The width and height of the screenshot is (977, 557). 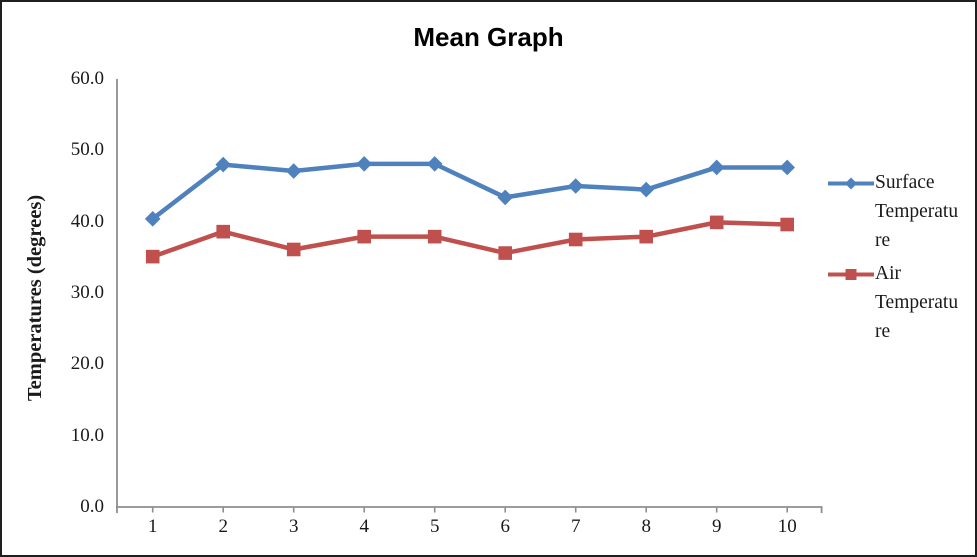 What do you see at coordinates (851, 274) in the screenshot?
I see `air-temperature-legend-marker-icon` at bounding box center [851, 274].